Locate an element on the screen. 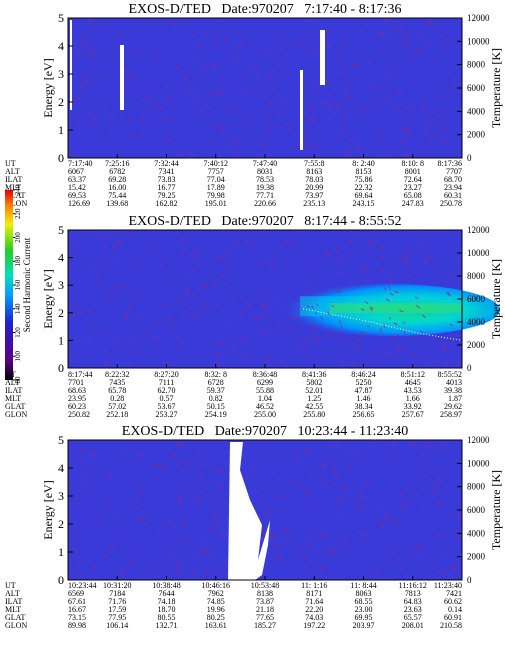  table-cell: 132.71 is located at coordinates (167, 625).